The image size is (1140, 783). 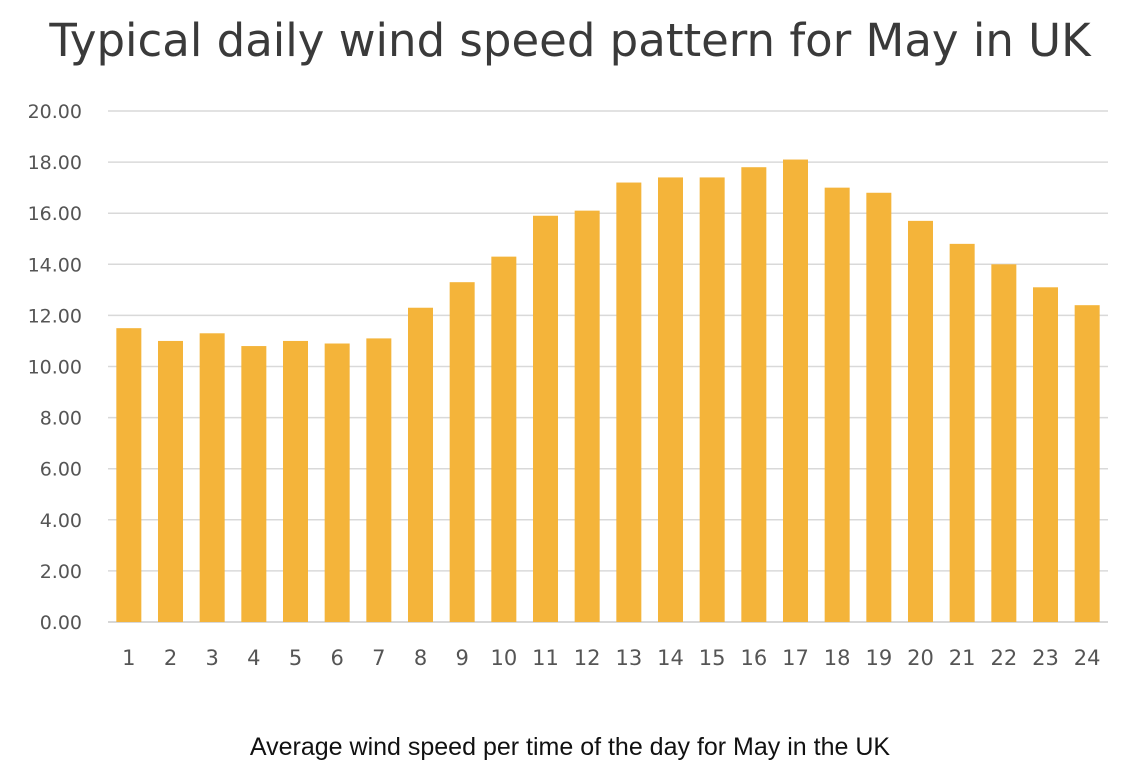 I want to click on x-tick-label: 15, so click(x=712, y=658).